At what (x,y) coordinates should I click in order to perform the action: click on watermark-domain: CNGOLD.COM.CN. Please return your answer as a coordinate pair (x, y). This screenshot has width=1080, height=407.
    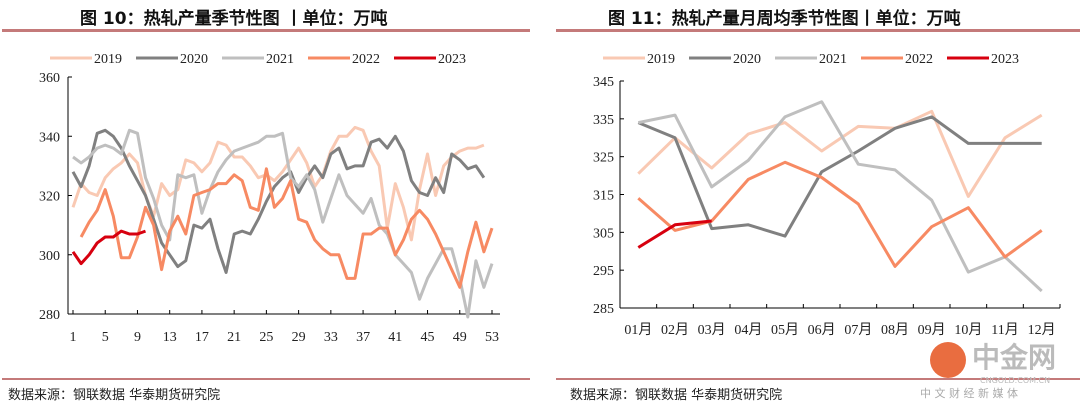
    Looking at the image, I should click on (1015, 380).